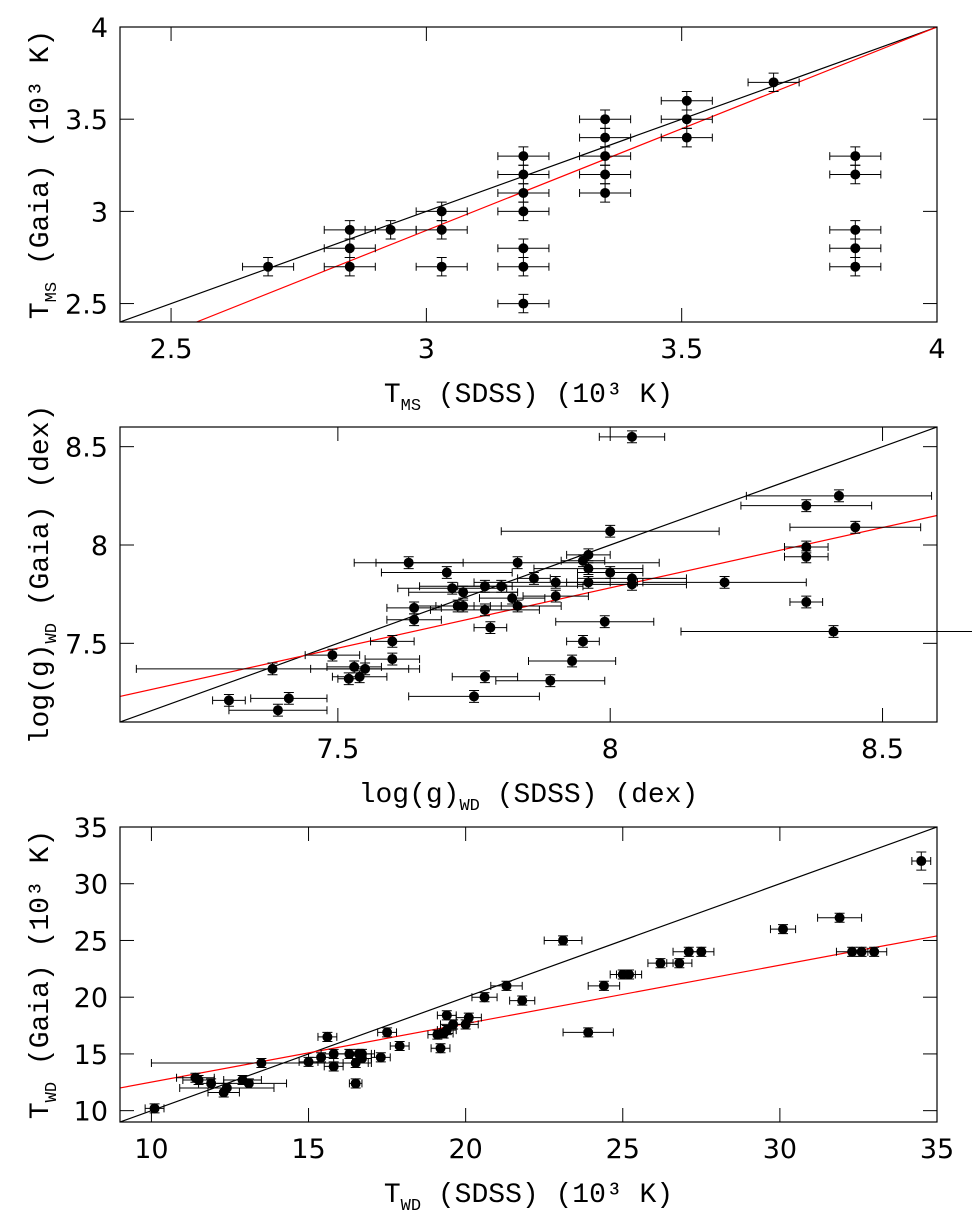 This screenshot has width=972, height=1230. I want to click on x-tick-label: 25, so click(623, 1149).